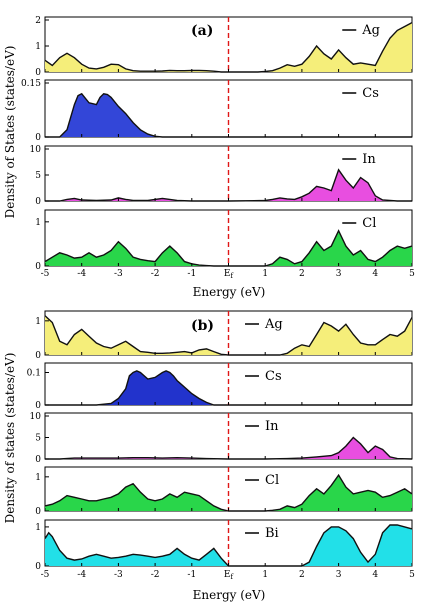 This screenshot has width=448, height=614. What do you see at coordinates (10, 132) in the screenshot?
I see `group-a-ylabel: Density of States (states/eV)` at bounding box center [10, 132].